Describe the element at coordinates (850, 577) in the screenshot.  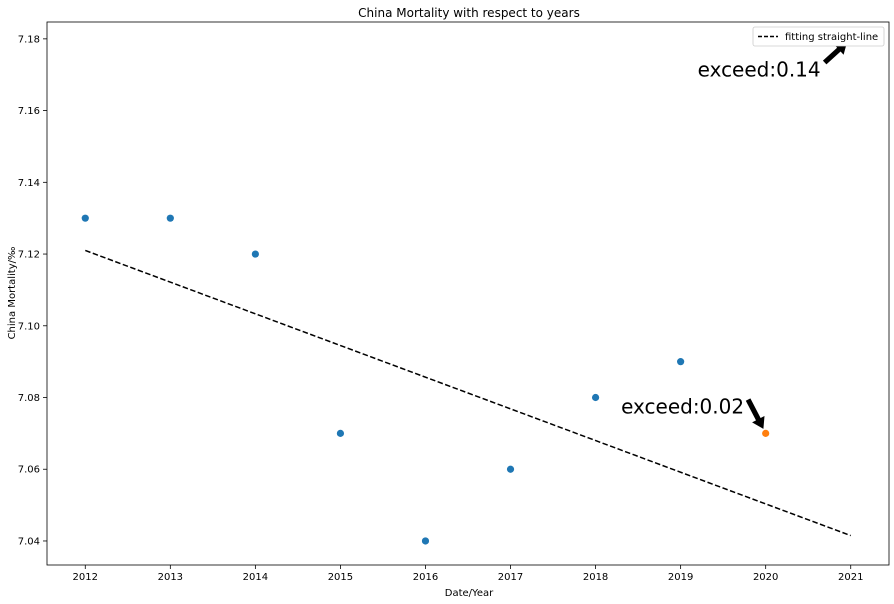
I see `x-tick-label: 2021` at that location.